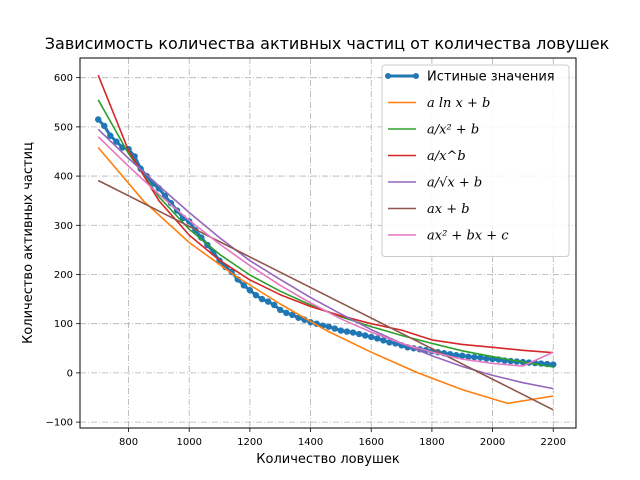 Image resolution: width=640 pixels, height=480 pixels. I want to click on legend-item: a/x^b, so click(427, 156).